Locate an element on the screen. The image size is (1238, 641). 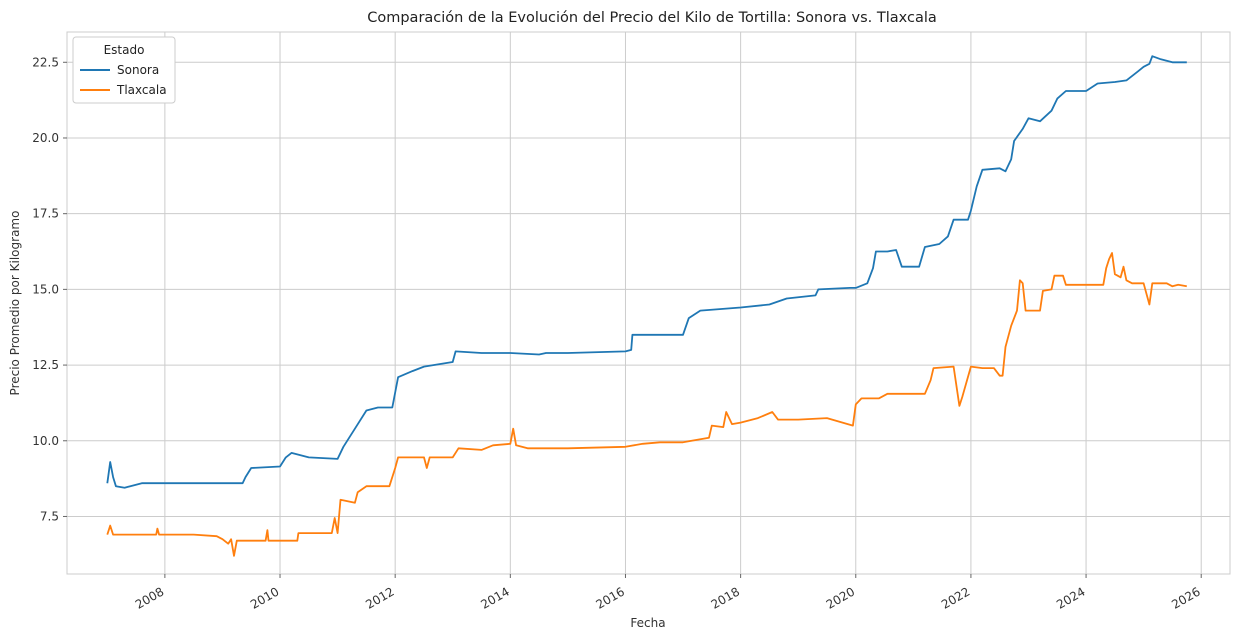
x-tick-label: 2024 is located at coordinates (1070, 597).